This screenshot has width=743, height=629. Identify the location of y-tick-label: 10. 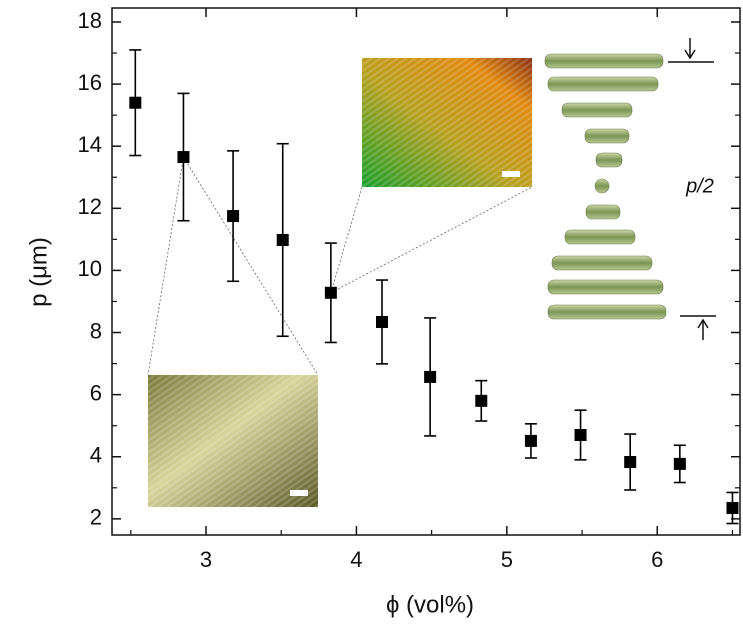
(90, 268).